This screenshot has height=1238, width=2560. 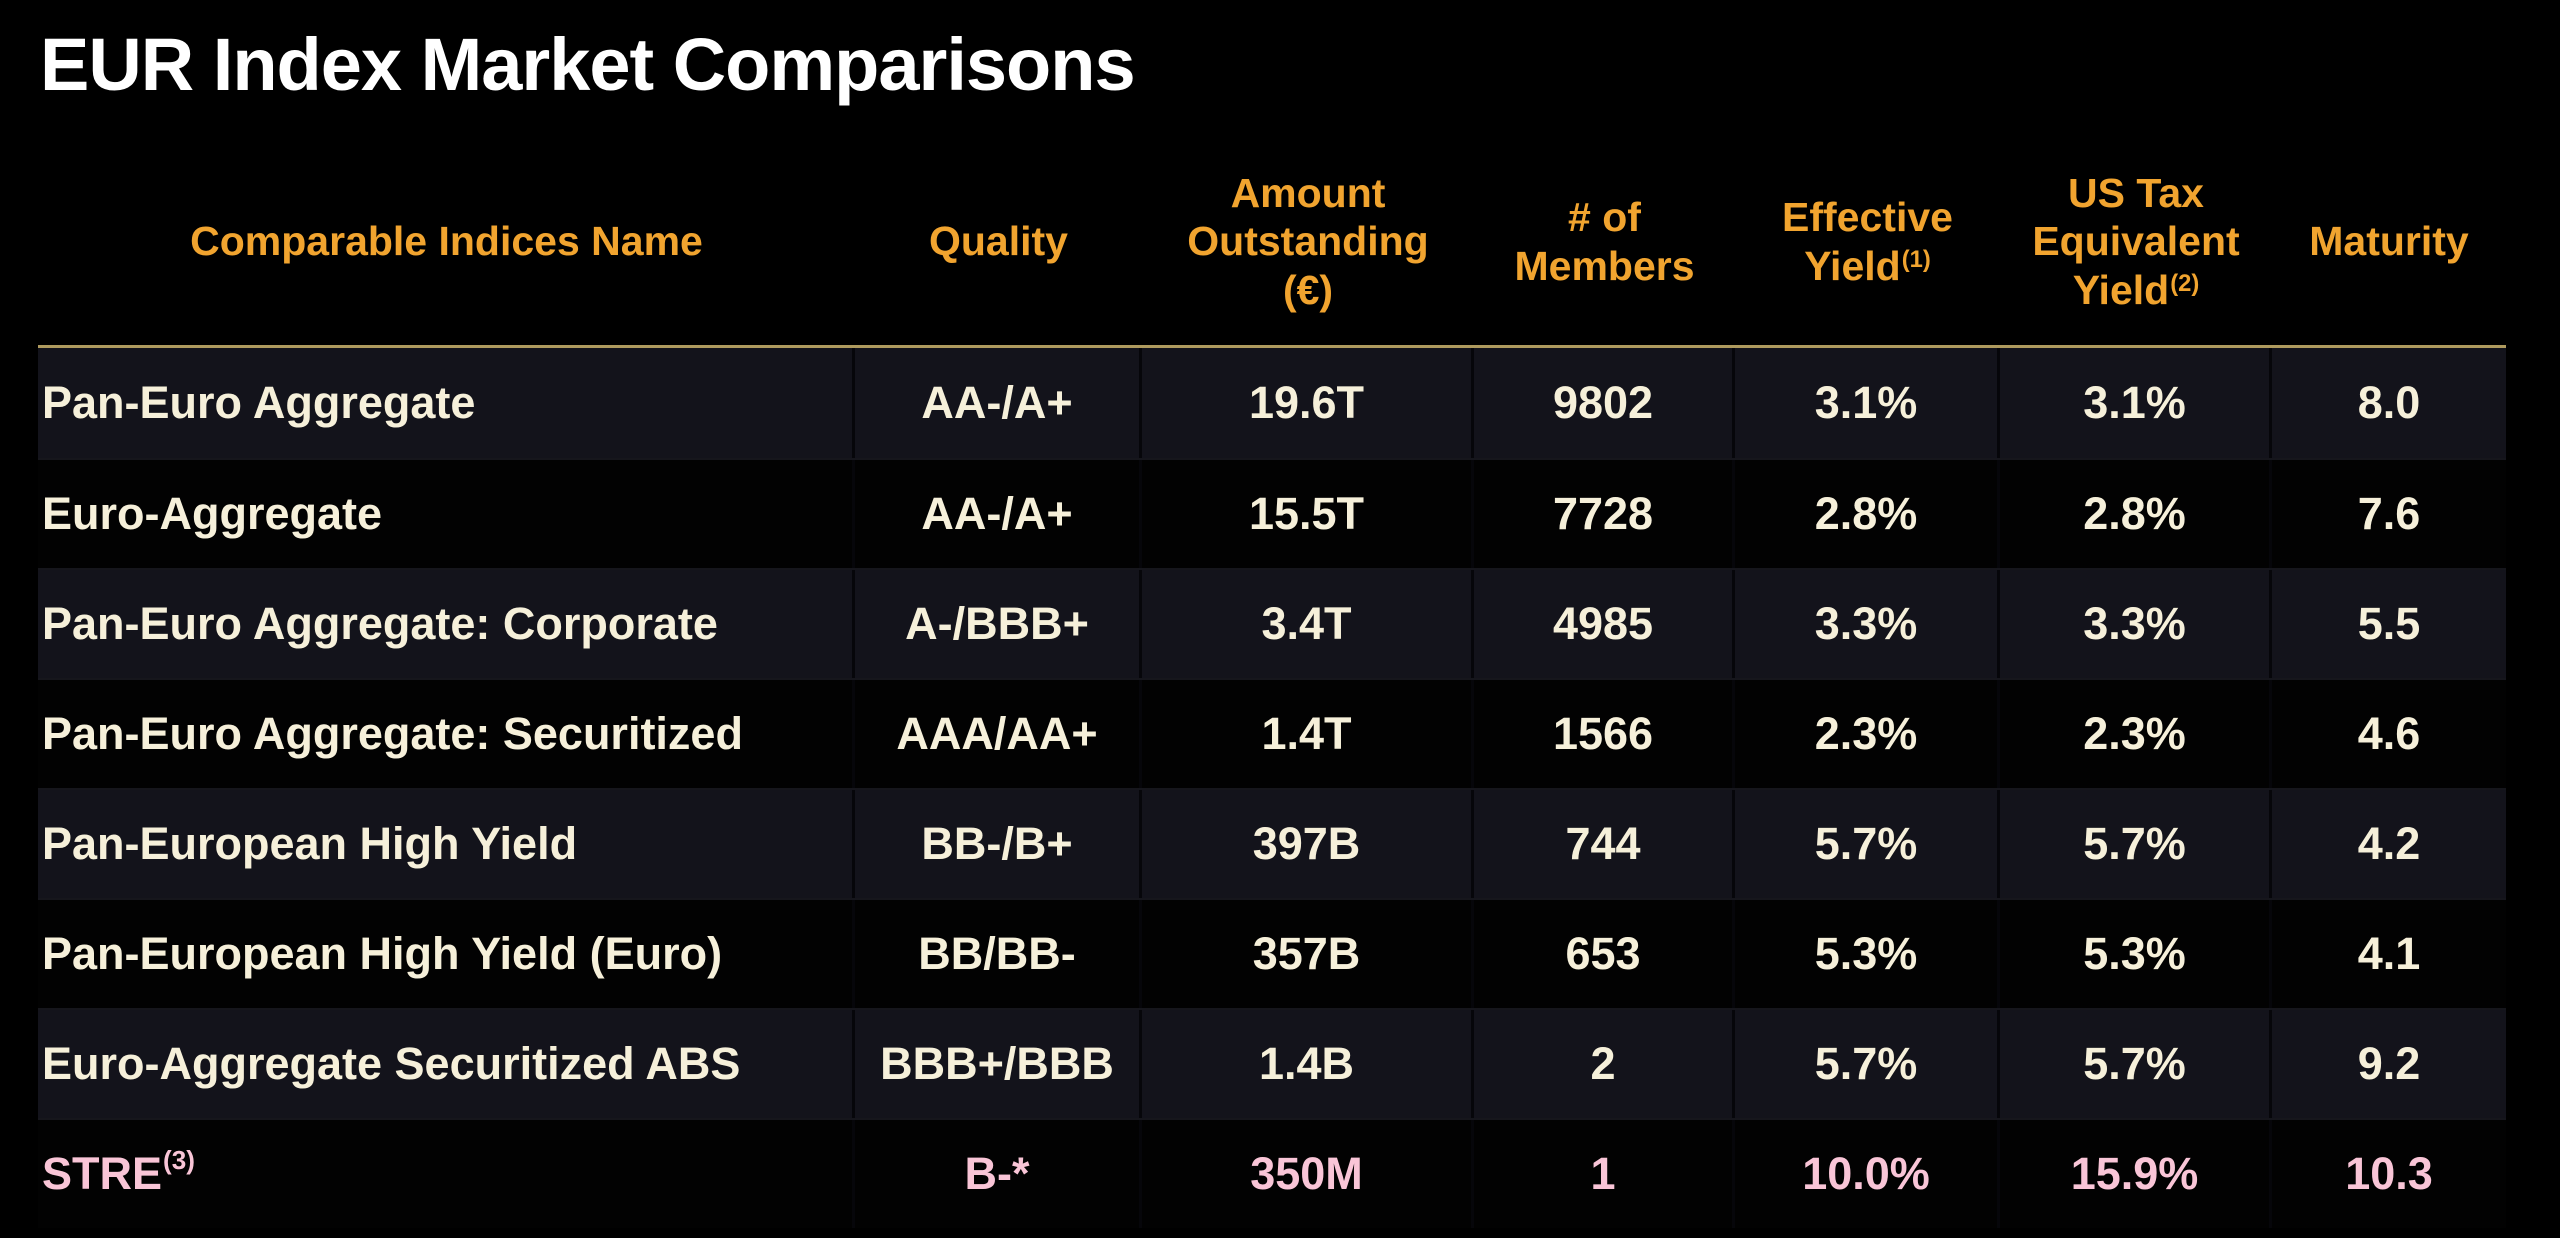 I want to click on members-value: 7728, so click(x=1603, y=513).